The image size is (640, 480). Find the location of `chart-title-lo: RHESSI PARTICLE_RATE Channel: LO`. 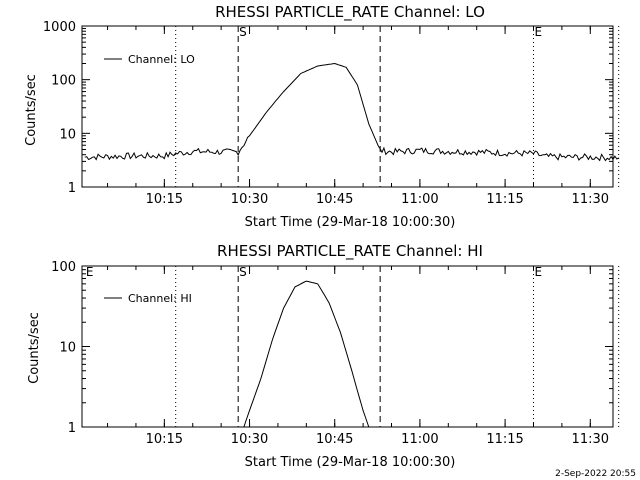

chart-title-lo: RHESSI PARTICLE_RATE Channel: LO is located at coordinates (350, 12).